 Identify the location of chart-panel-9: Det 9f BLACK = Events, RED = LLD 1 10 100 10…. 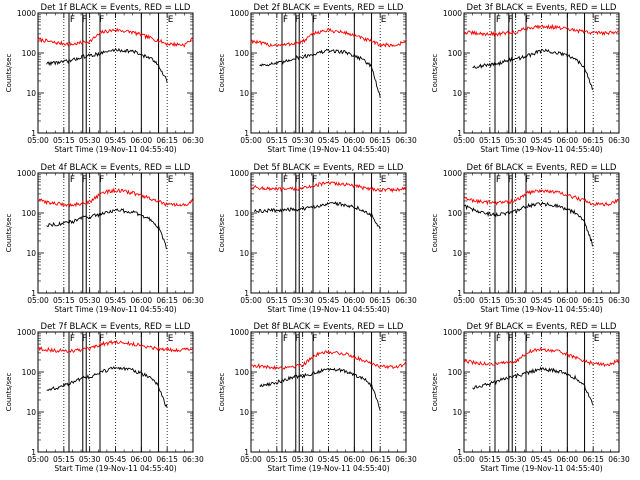
(530, 397).